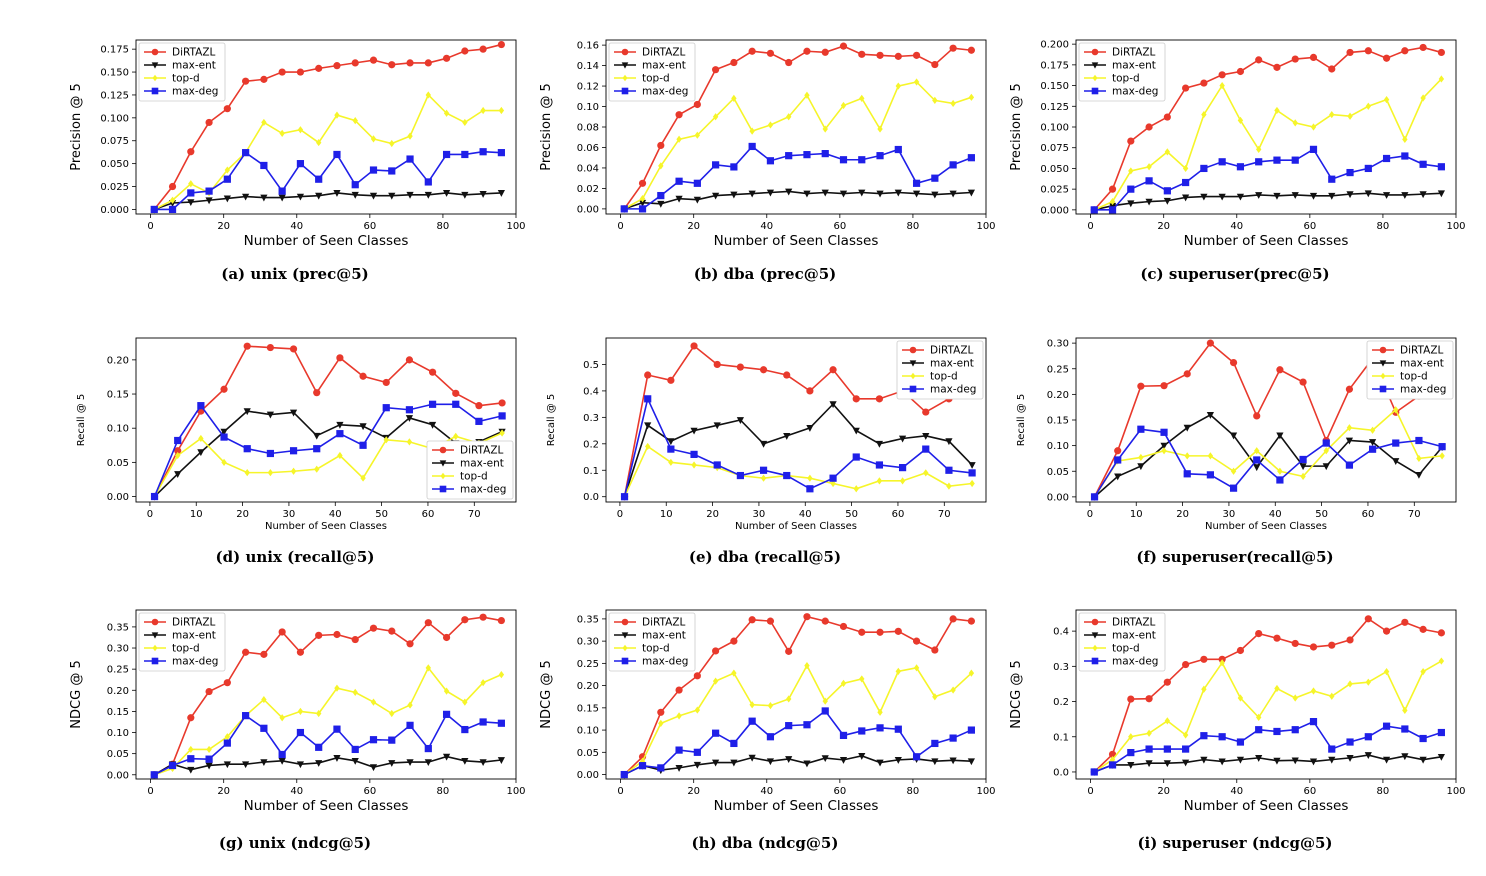 The image size is (1486, 876). What do you see at coordinates (328, 721) in the screenshot?
I see `series-line-g-top-d` at bounding box center [328, 721].